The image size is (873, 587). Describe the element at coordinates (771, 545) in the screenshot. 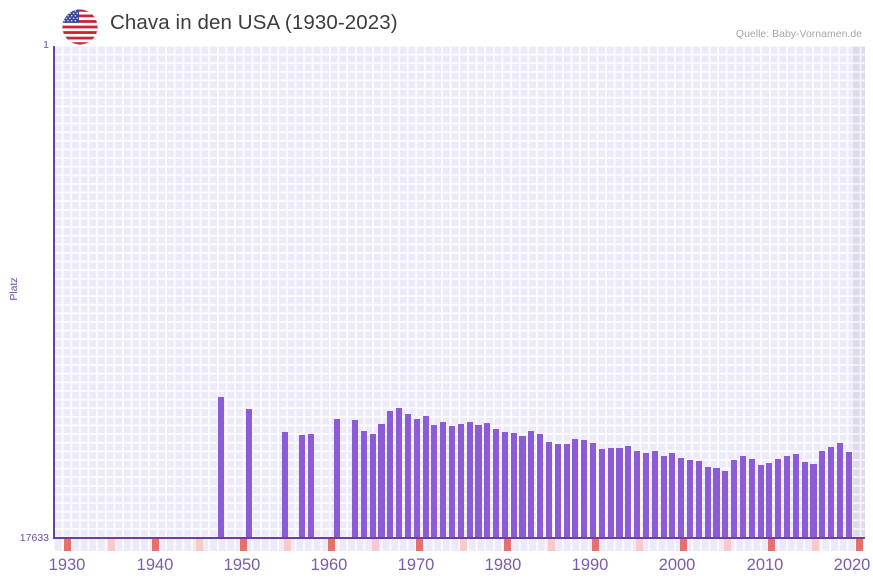

I see `x-tick-mark-2010` at that location.